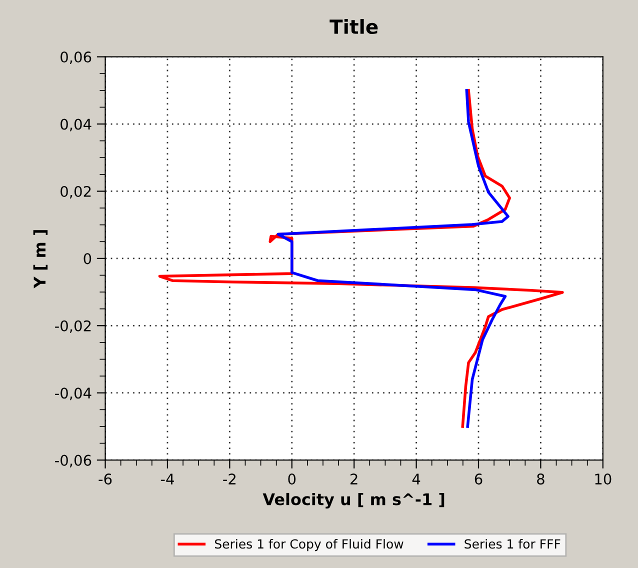 The image size is (638, 568). I want to click on chart-title: Title, so click(354, 26).